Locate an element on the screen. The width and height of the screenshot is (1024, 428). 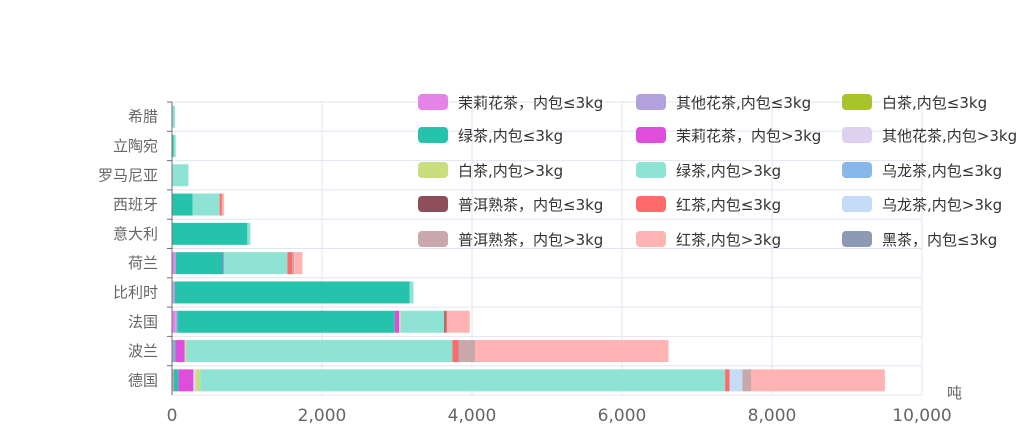
legend-item: 白茶,内包>3kg is located at coordinates (490, 171).